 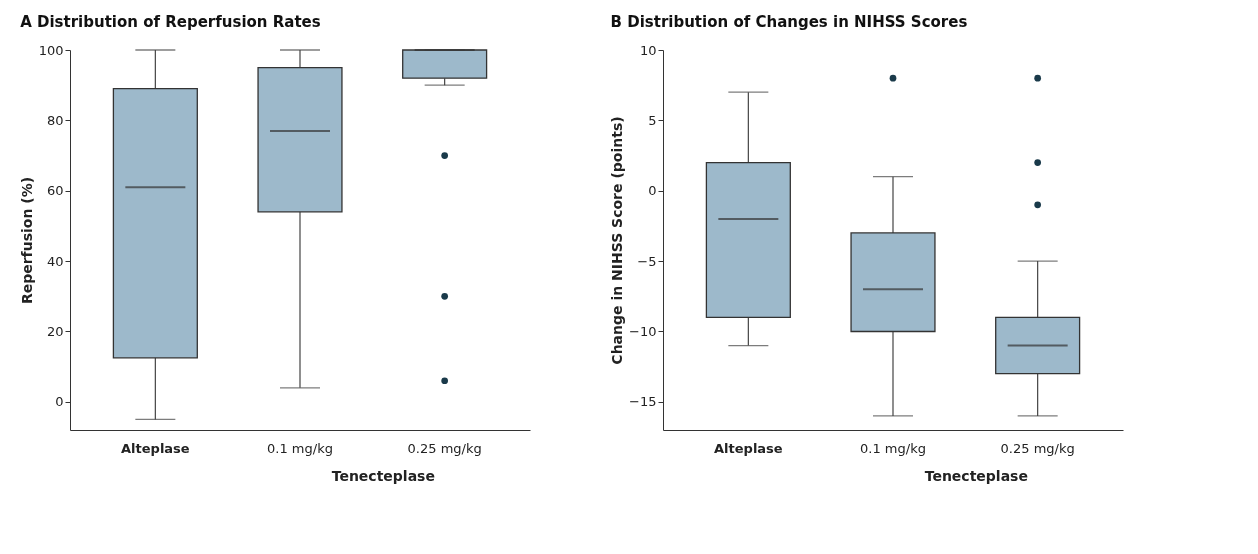 I want to click on chart-title: A Distribution of Reperfusion Rates, so click(x=170, y=22).